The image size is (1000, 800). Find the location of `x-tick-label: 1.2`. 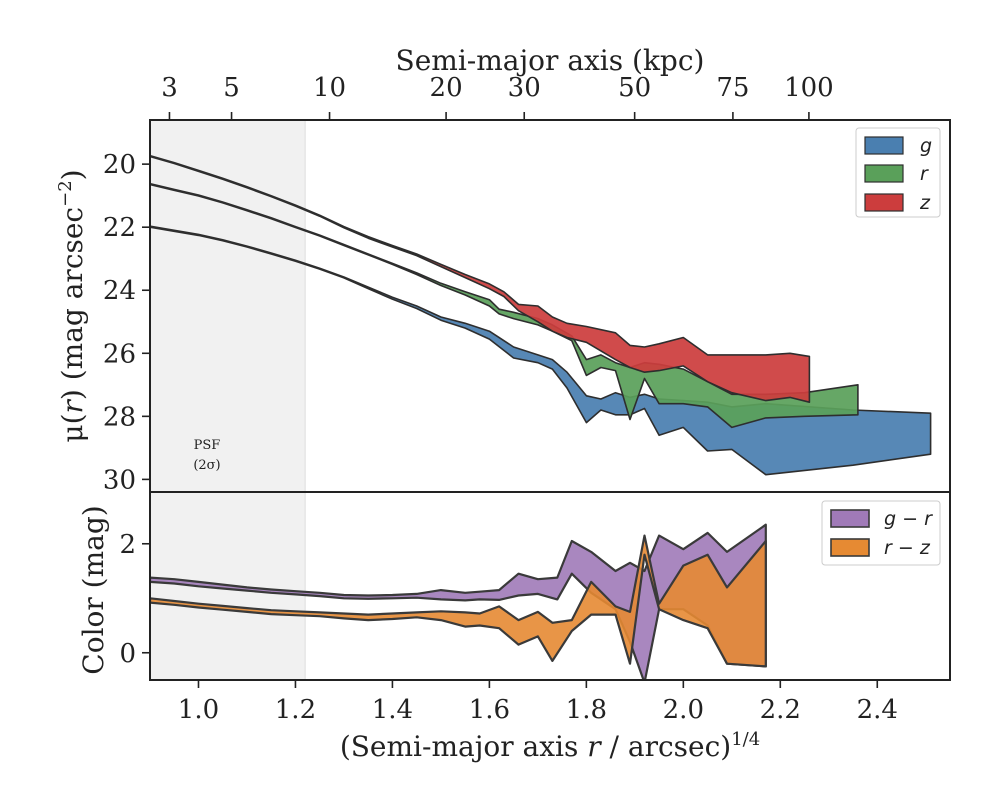

x-tick-label: 1.2 is located at coordinates (295, 710).